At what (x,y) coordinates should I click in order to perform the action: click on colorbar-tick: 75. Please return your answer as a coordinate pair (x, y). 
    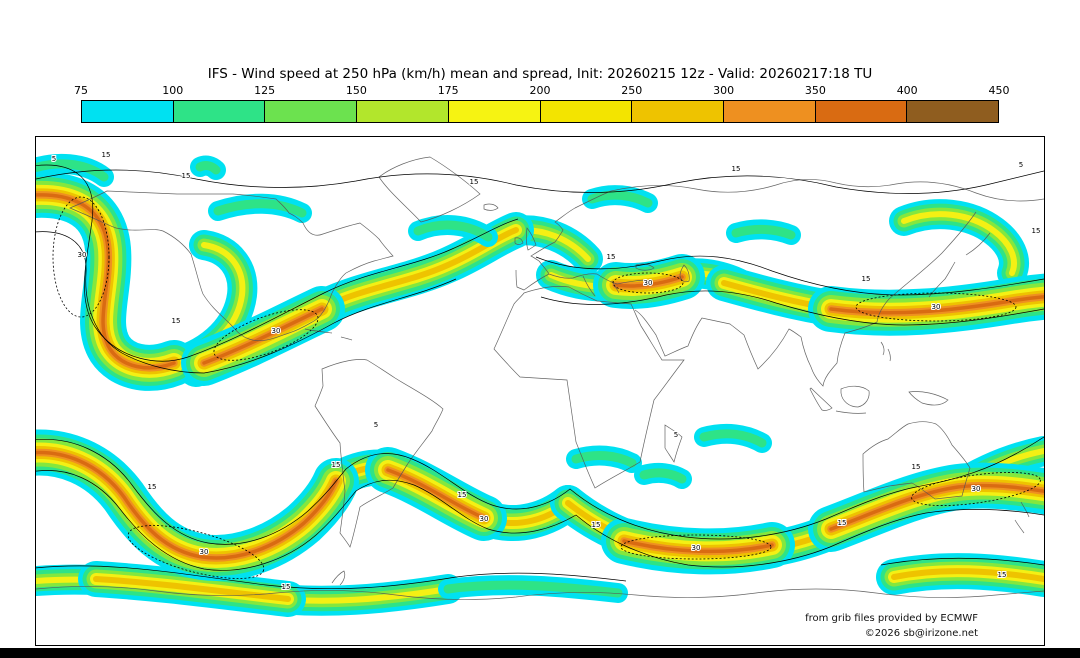
    Looking at the image, I should click on (81, 90).